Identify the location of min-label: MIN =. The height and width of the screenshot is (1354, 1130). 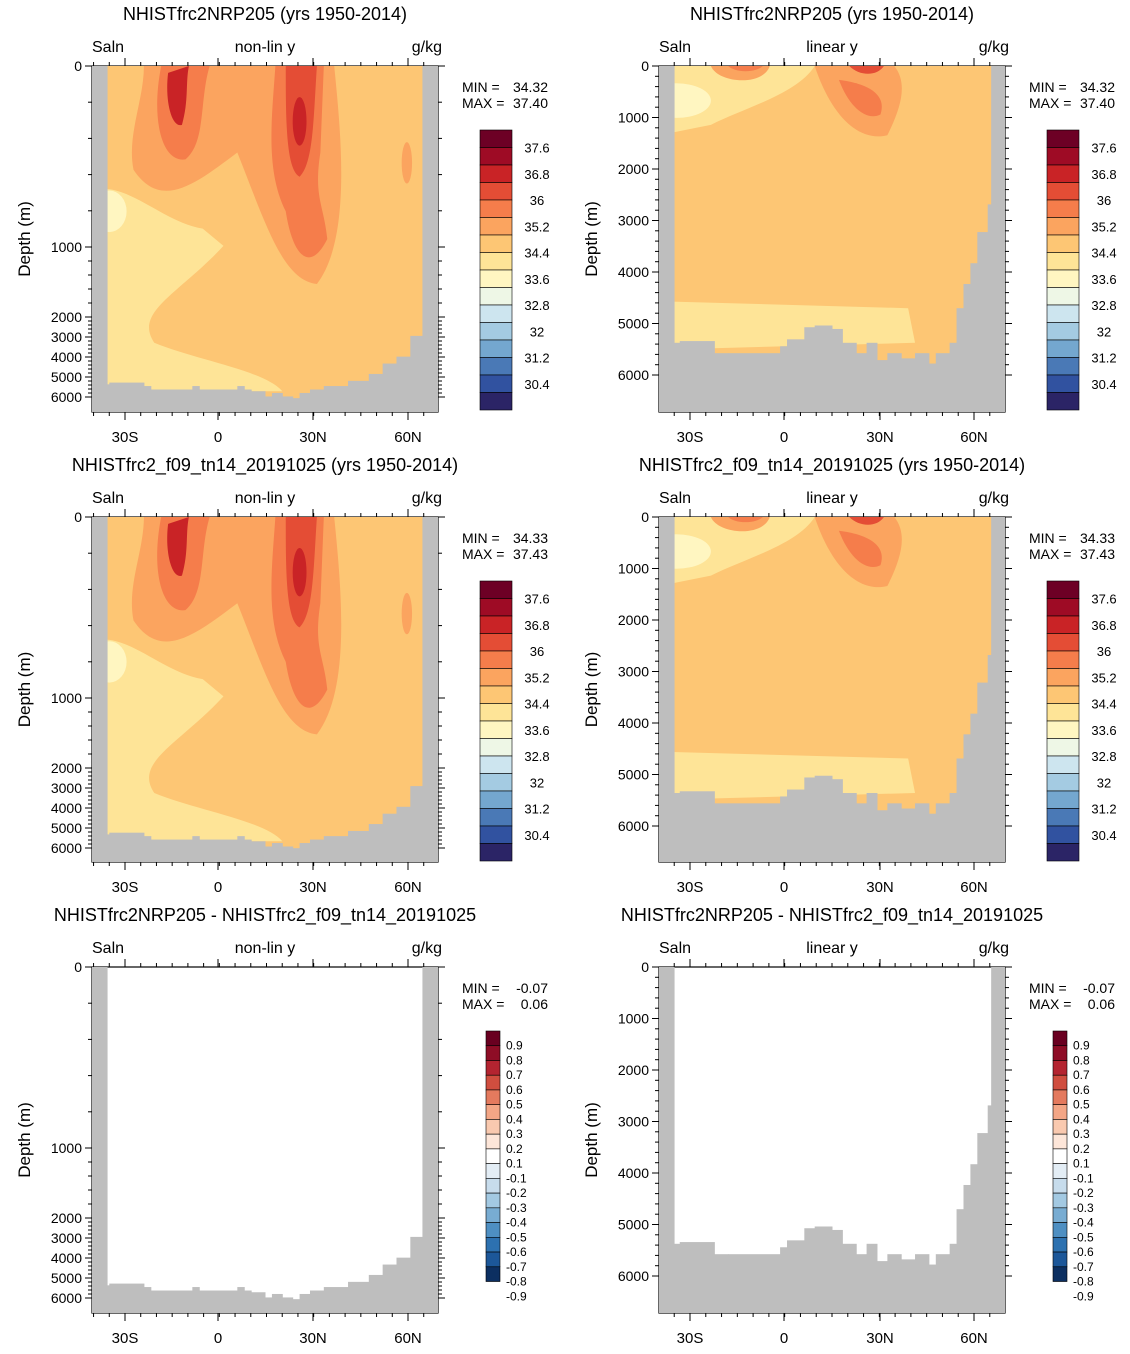
(1048, 988).